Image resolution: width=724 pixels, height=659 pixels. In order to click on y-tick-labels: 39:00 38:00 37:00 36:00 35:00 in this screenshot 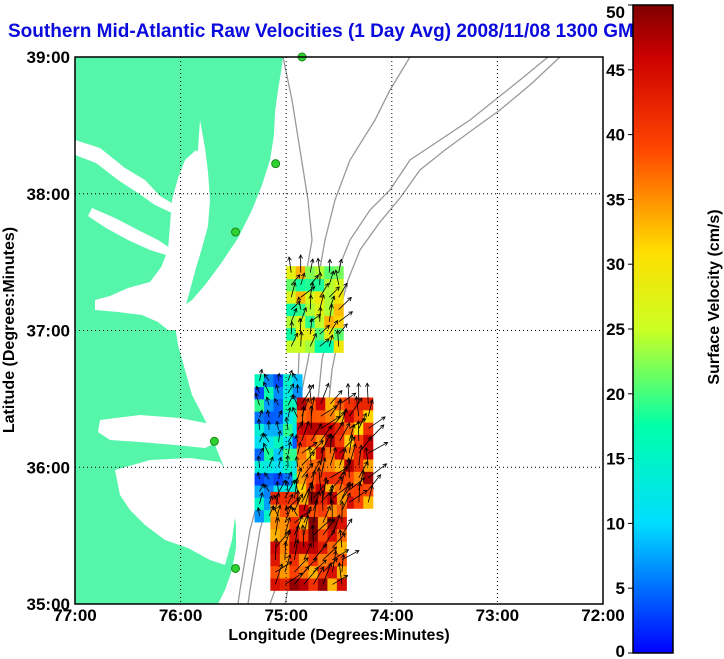, I will do `click(48, 331)`.